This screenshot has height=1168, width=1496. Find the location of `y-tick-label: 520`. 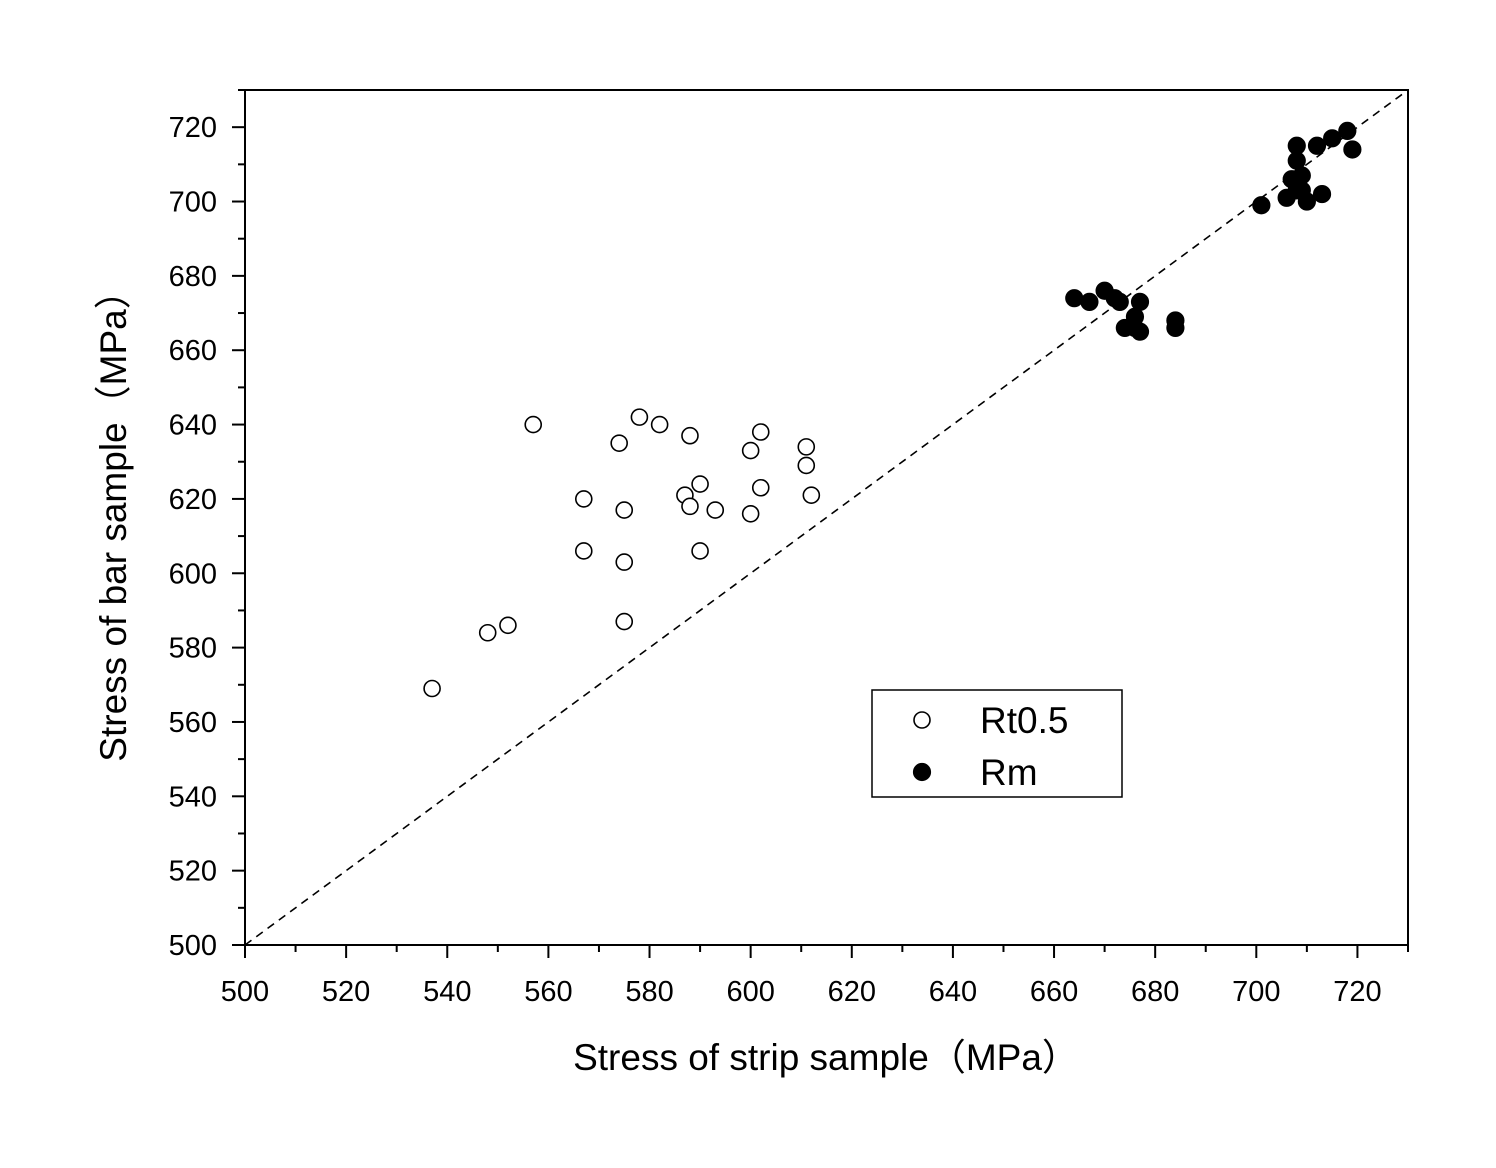

y-tick-label: 520 is located at coordinates (193, 872).